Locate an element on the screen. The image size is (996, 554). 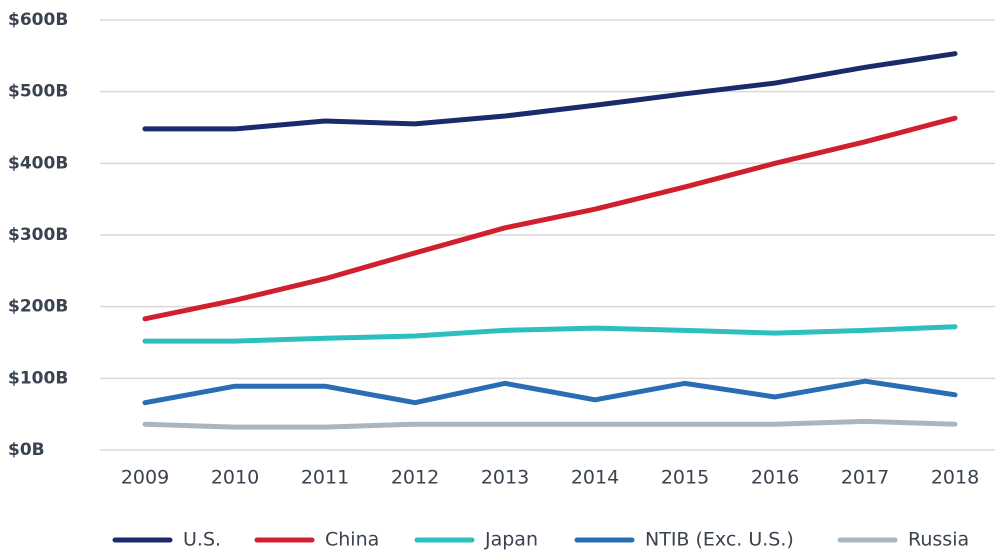
y-tick-label: $0B is located at coordinates (26, 450).